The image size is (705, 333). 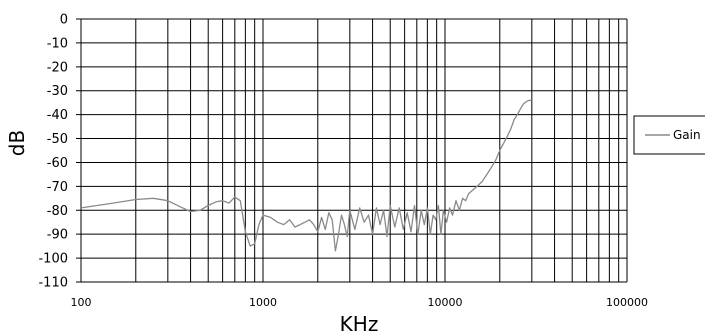 What do you see at coordinates (57, 163) in the screenshot?
I see `y-tick-label: -60` at bounding box center [57, 163].